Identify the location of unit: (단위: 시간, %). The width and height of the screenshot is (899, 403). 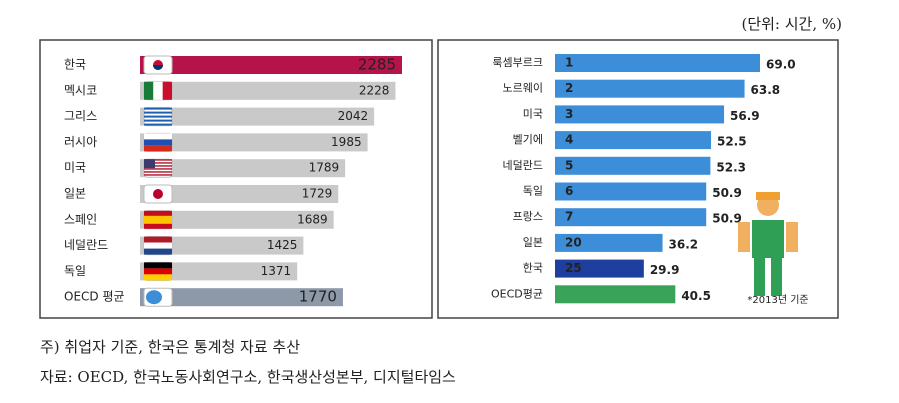
(791, 24).